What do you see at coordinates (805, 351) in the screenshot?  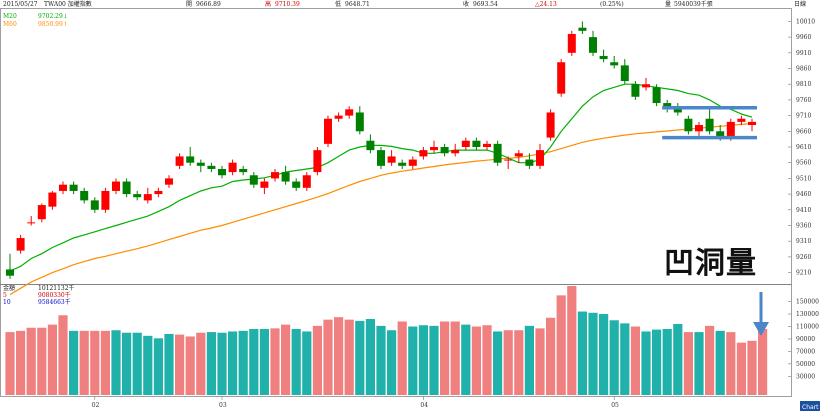 I see `volume-tick-label: 70000` at bounding box center [805, 351].